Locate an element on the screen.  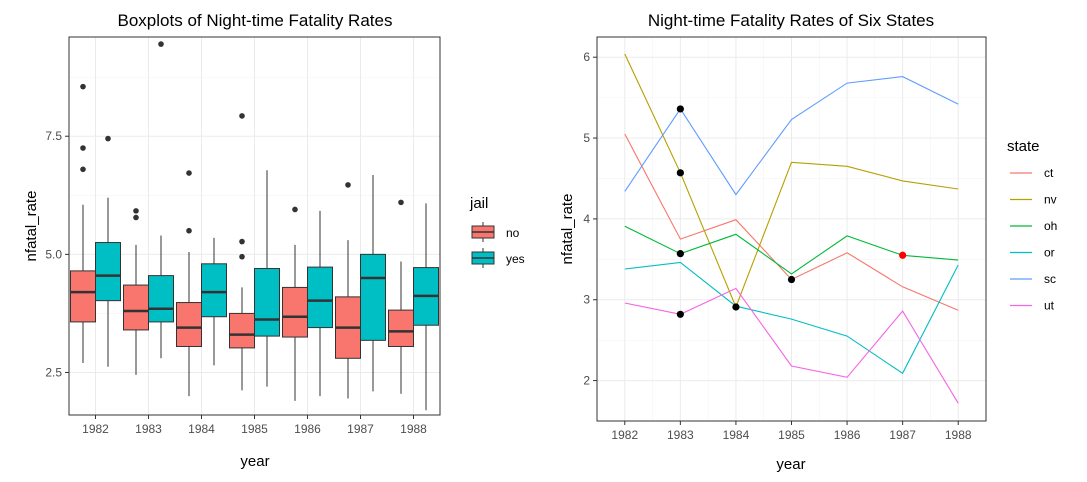
right-x-tick-label: 1988 is located at coordinates (958, 435).